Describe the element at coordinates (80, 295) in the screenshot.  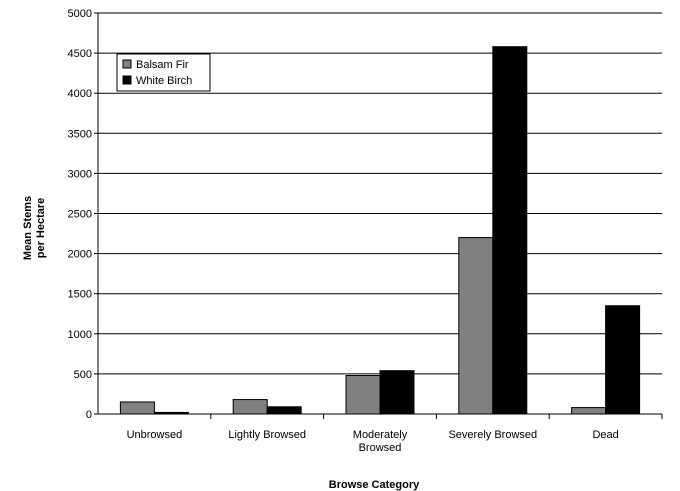
I see `y-tick-label: 1500` at that location.